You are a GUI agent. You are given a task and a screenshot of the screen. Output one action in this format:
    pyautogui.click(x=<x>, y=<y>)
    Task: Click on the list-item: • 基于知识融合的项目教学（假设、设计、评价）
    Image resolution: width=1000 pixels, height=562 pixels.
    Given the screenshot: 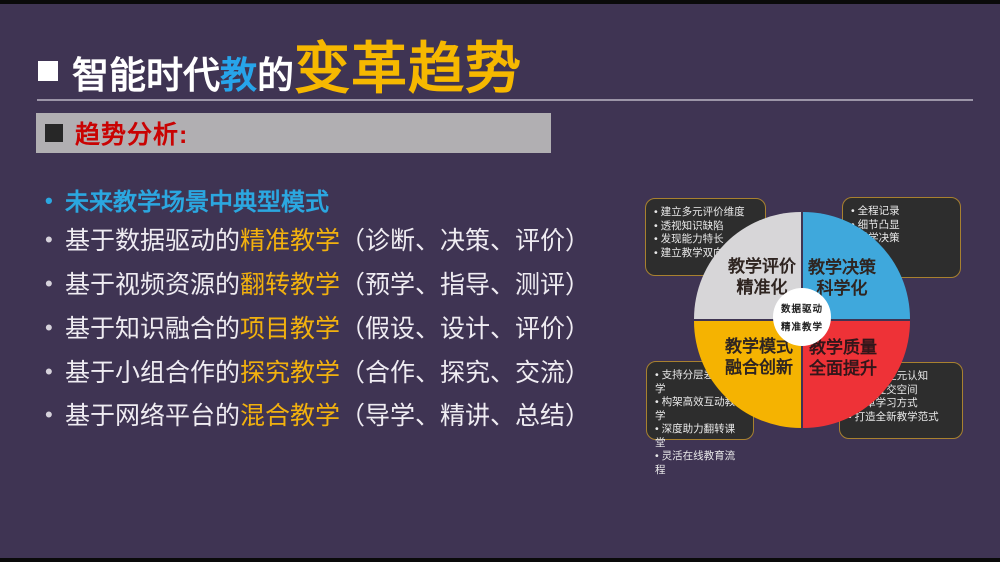 What is the action you would take?
    pyautogui.click(x=317, y=327)
    